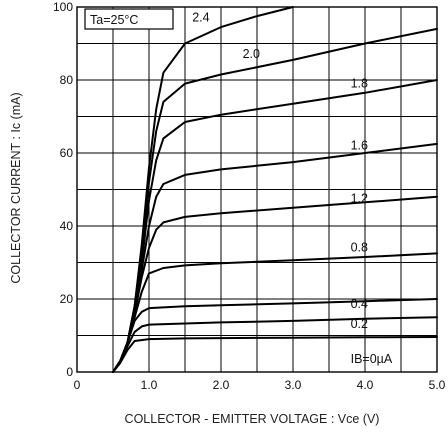 Image resolution: width=448 pixels, height=437 pixels. What do you see at coordinates (251, 54) in the screenshot?
I see `curve-label: 2.0` at bounding box center [251, 54].